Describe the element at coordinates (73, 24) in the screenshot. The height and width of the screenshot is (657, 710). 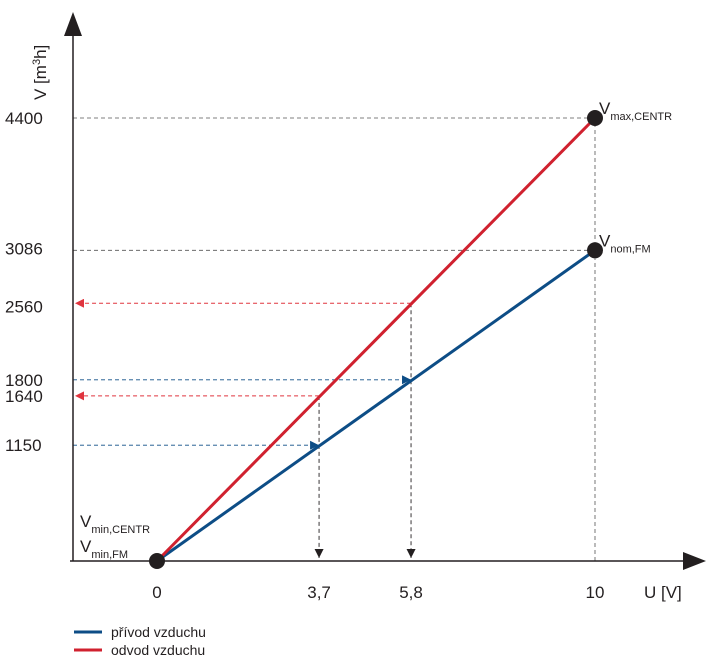
I see `y-axis-arrowhead` at that location.